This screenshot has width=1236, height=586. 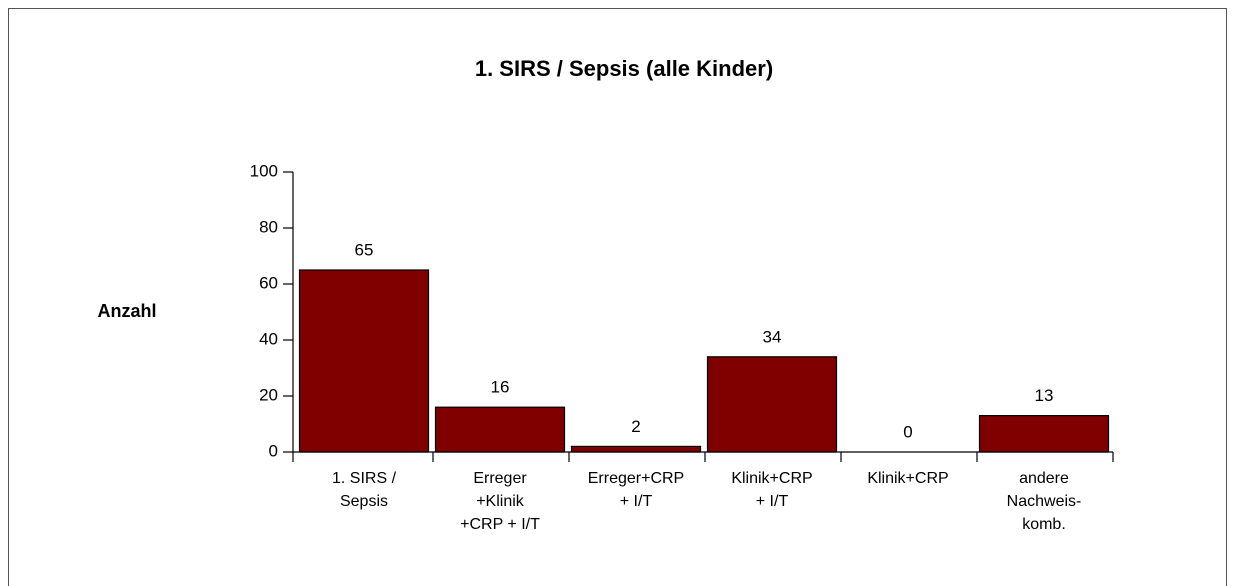 What do you see at coordinates (500, 524) in the screenshot?
I see `x-tick-label: +CRP + I/T` at bounding box center [500, 524].